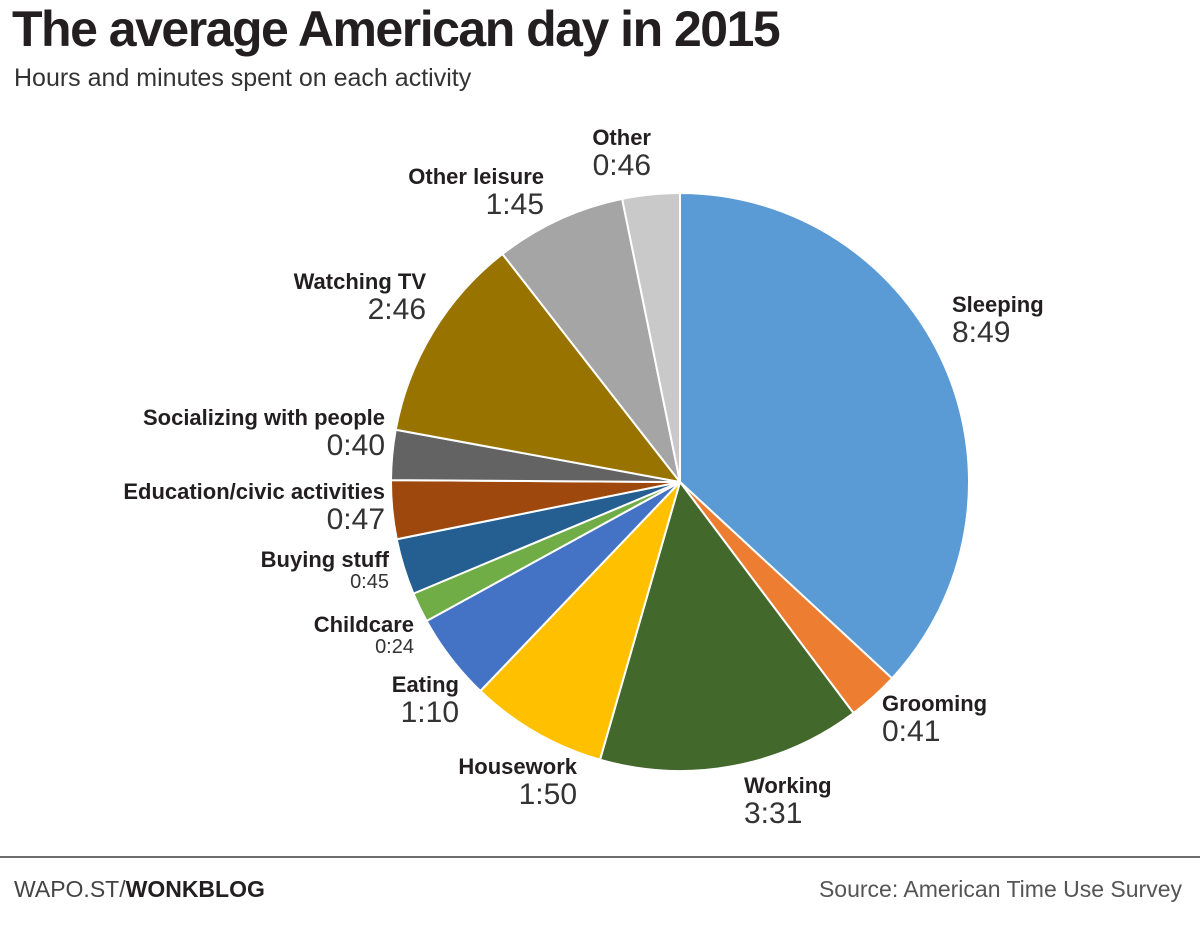  What do you see at coordinates (998, 304) in the screenshot?
I see `slice-name: Sleeping` at bounding box center [998, 304].